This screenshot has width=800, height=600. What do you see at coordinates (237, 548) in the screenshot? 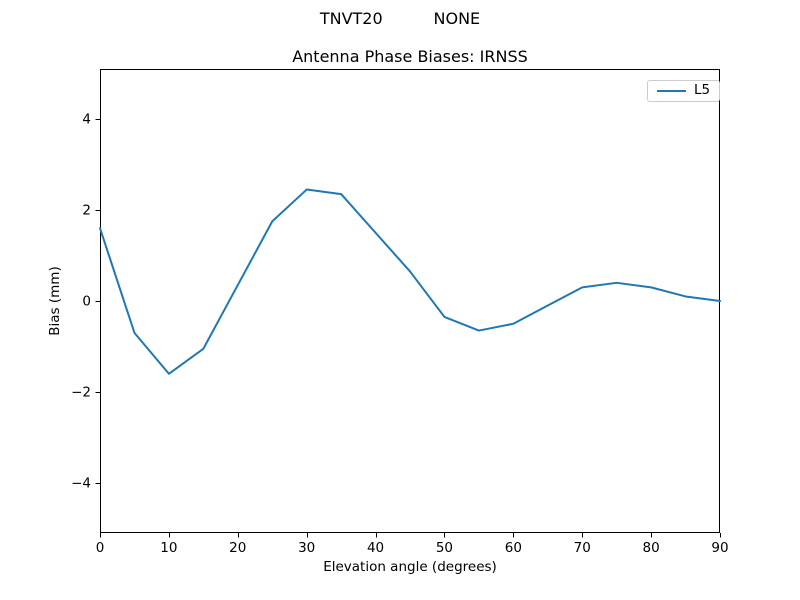
I see `svg-text: 20` at bounding box center [237, 548].